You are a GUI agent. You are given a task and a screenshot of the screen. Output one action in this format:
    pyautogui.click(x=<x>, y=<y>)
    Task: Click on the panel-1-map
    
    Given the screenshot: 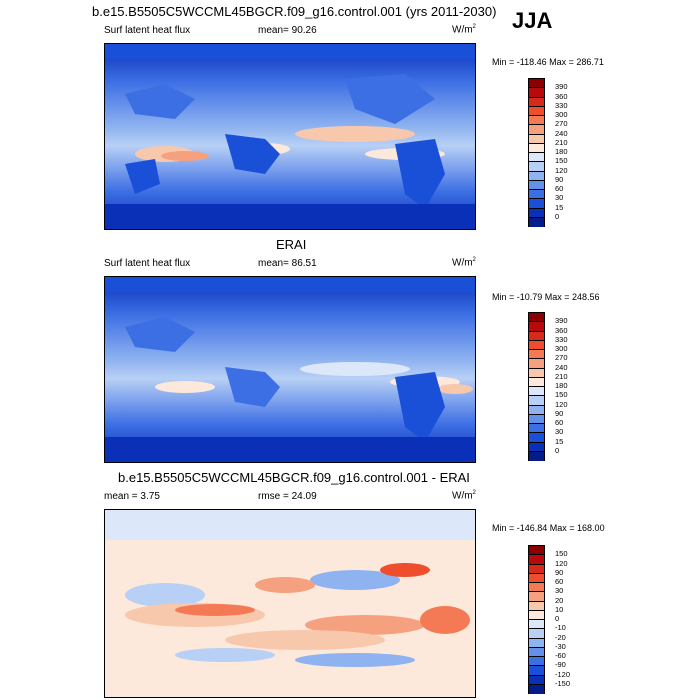 What is the action you would take?
    pyautogui.click(x=290, y=136)
    